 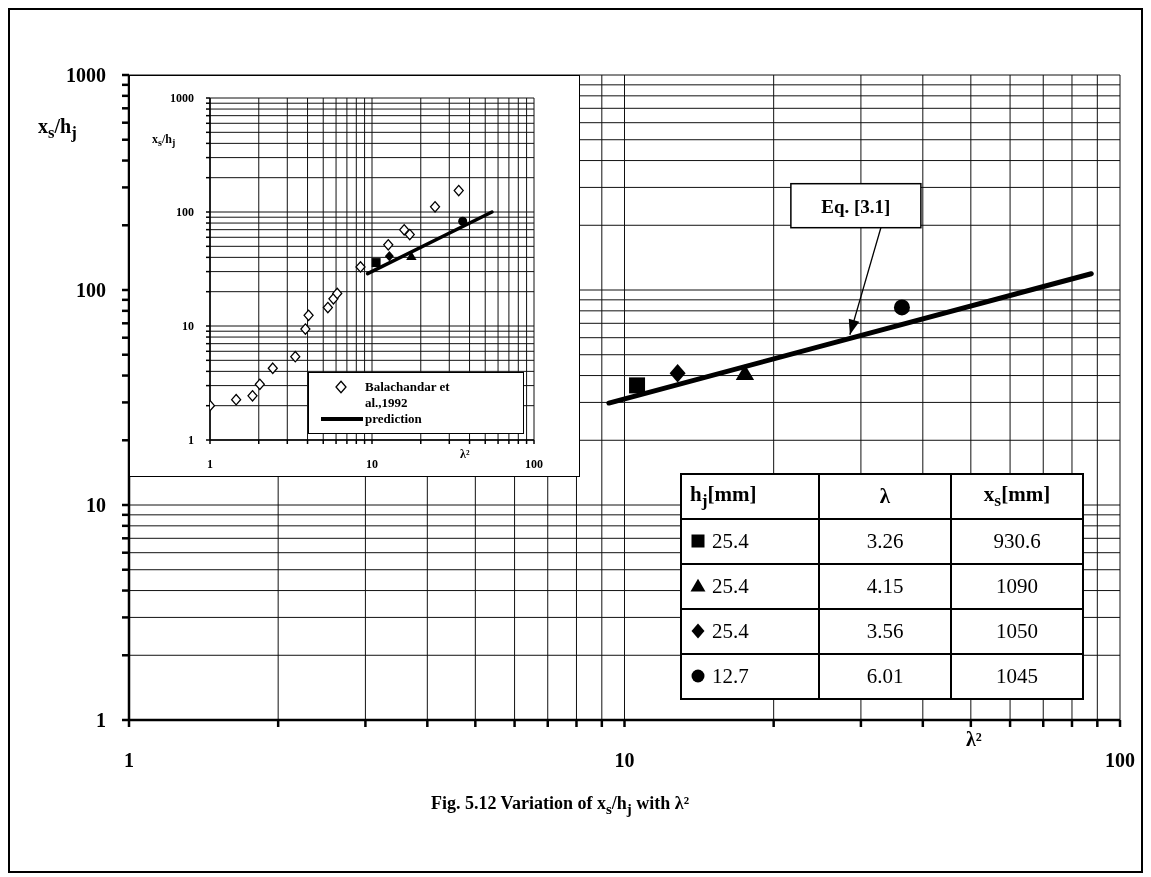 What do you see at coordinates (885, 631) in the screenshot?
I see `annotation: 3.56` at bounding box center [885, 631].